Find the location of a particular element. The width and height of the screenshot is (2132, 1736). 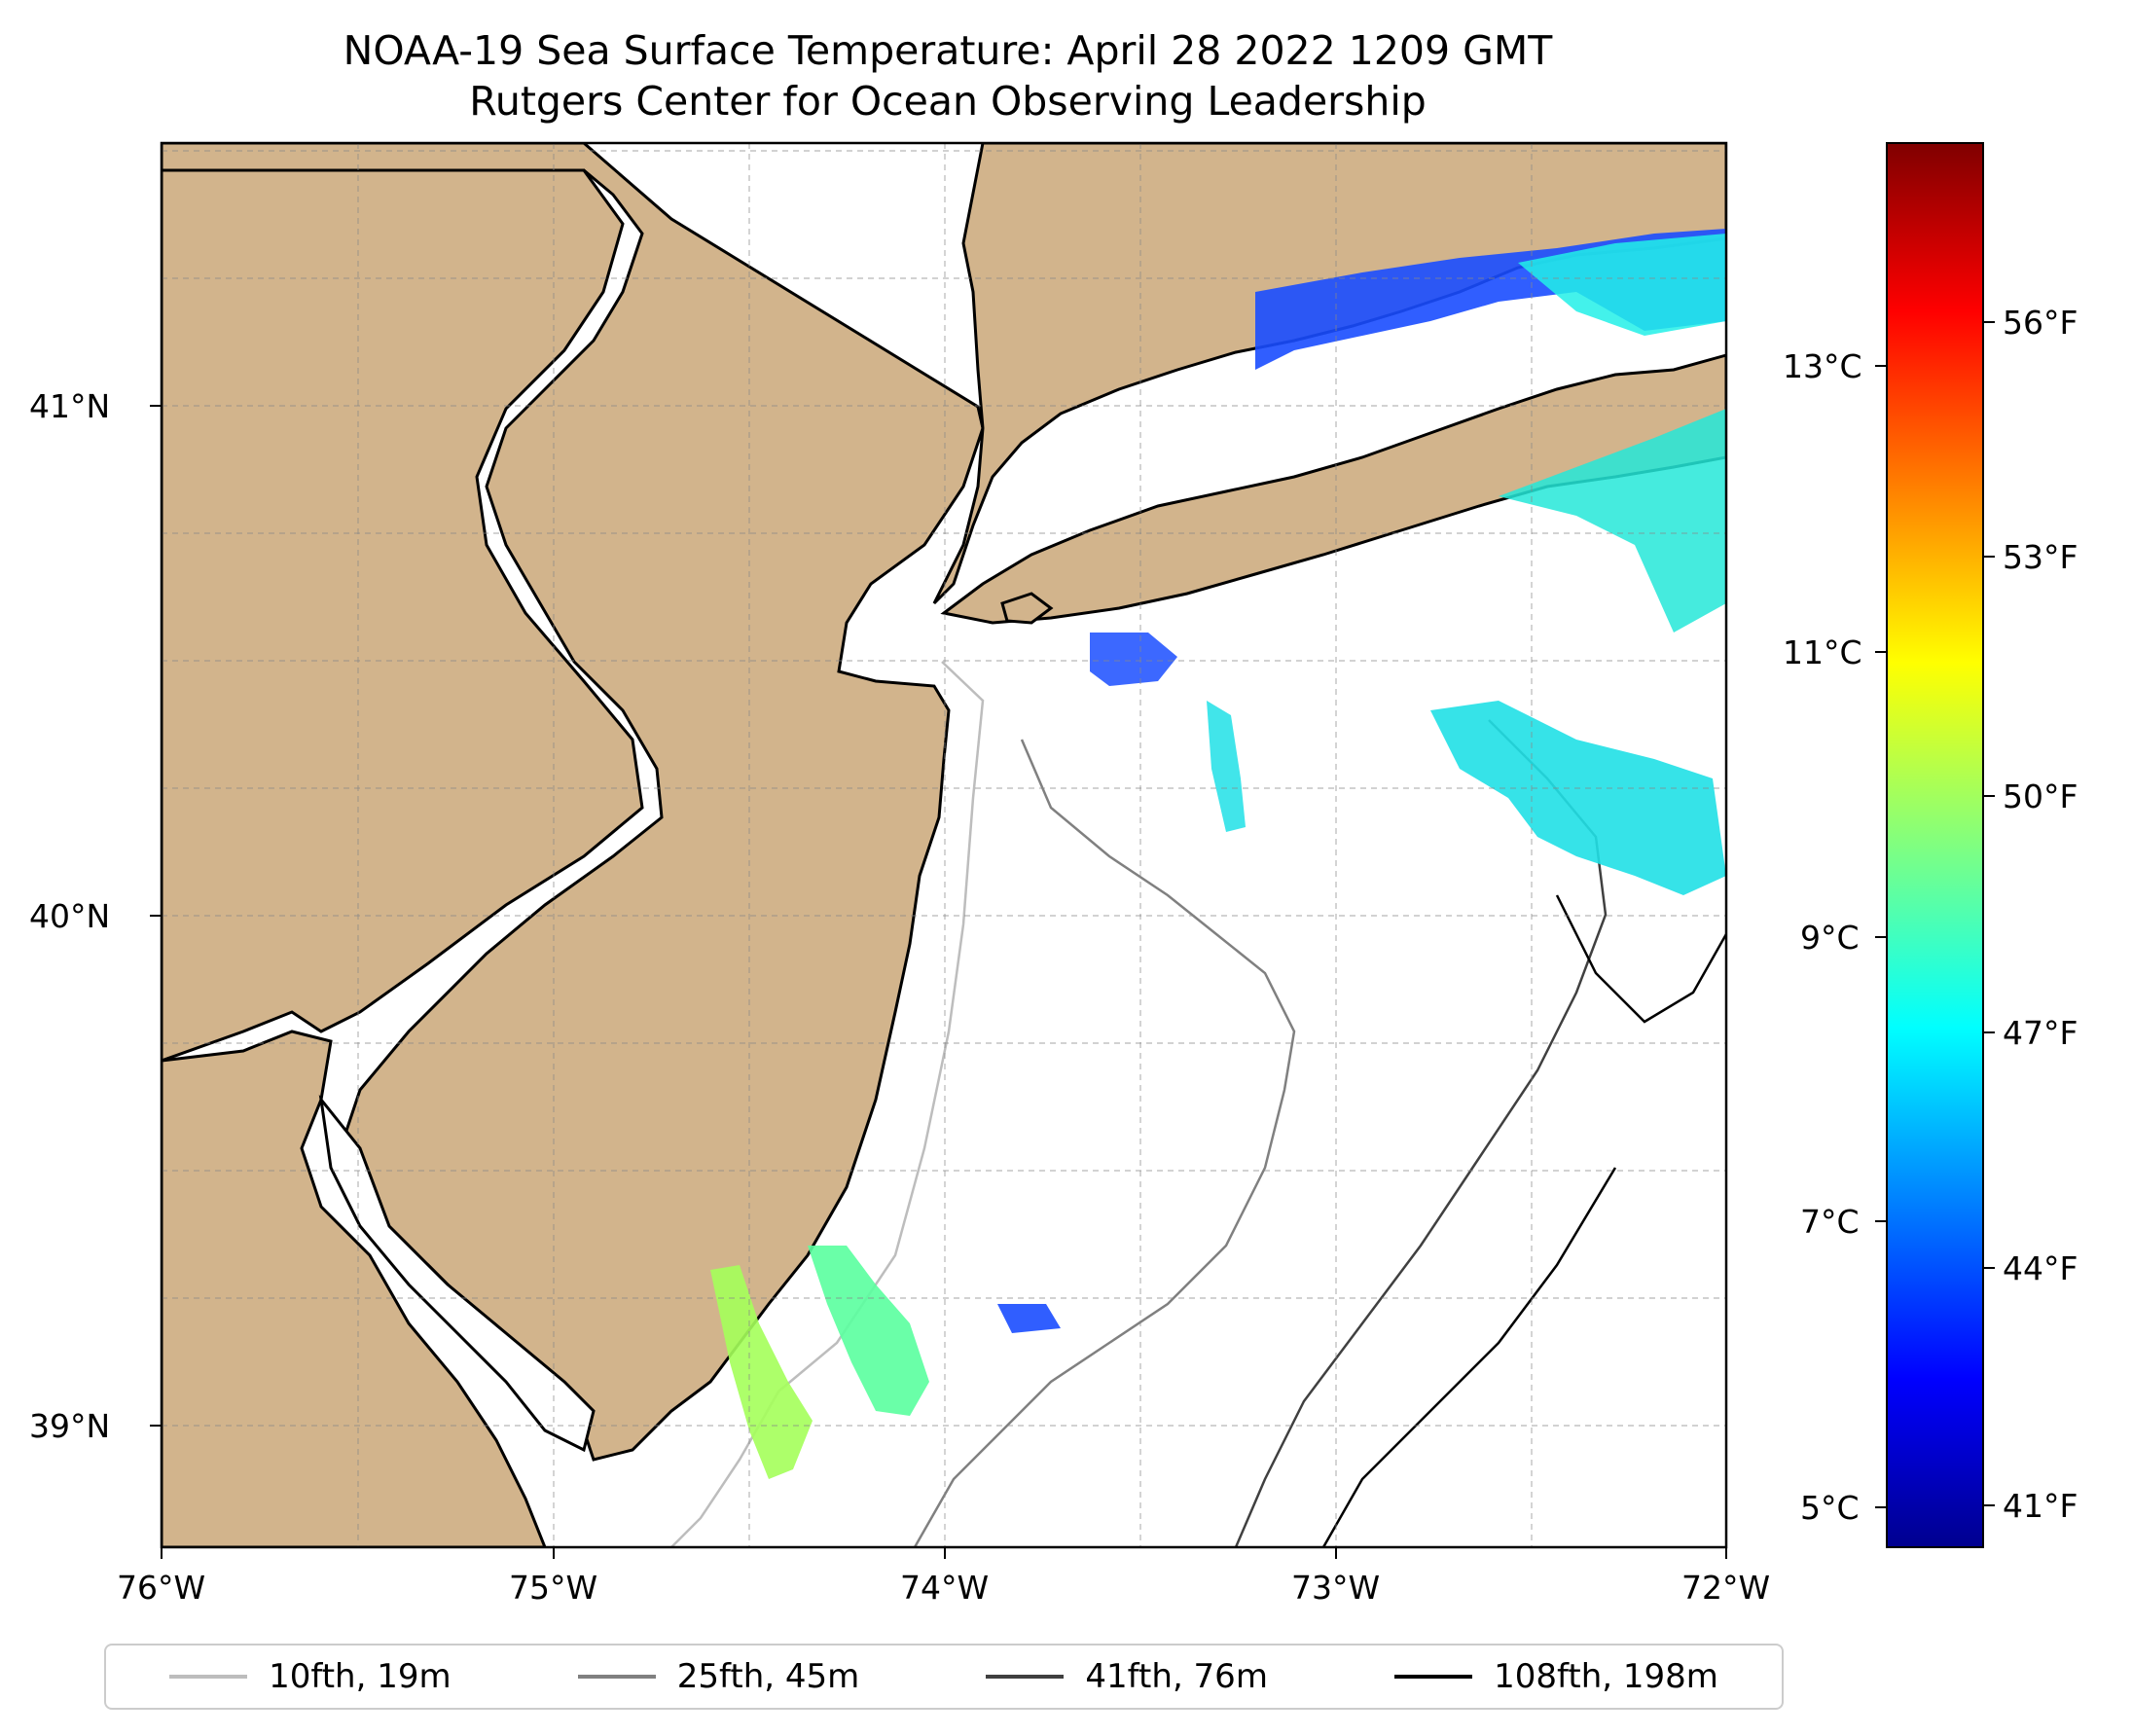

legend-item-25fth: 25fth, 45m is located at coordinates (718, 1677).